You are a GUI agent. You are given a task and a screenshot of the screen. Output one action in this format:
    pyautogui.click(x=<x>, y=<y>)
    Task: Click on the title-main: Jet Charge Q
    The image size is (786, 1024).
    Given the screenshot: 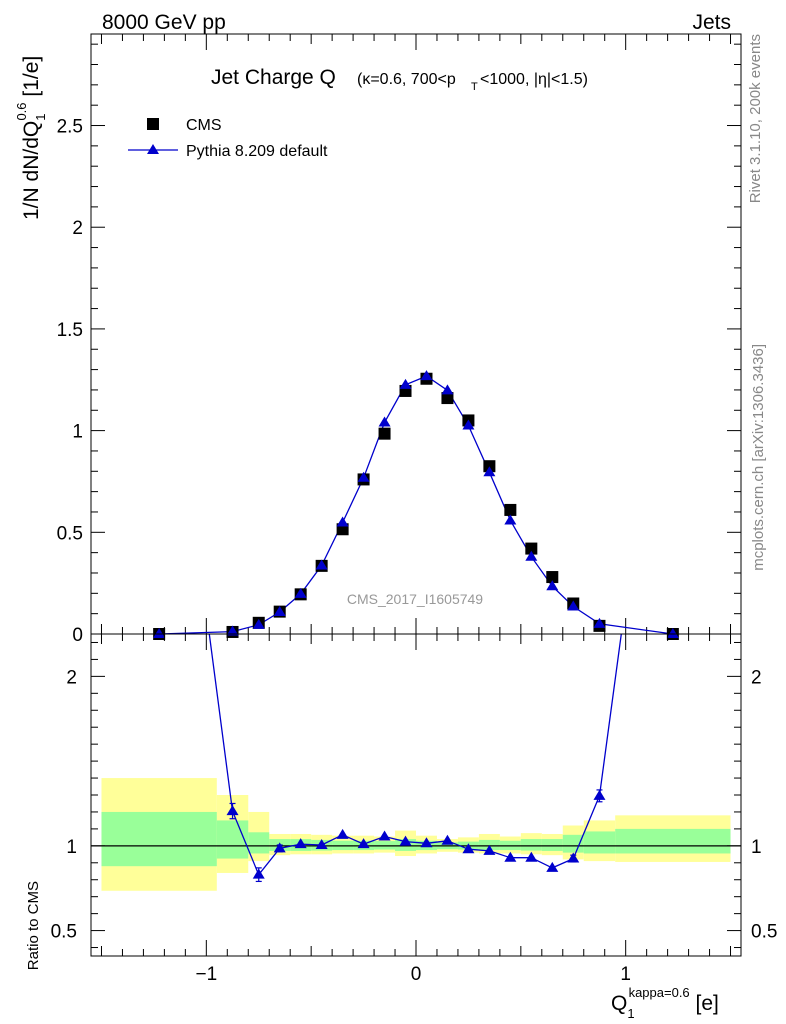 What is the action you would take?
    pyautogui.click(x=273, y=77)
    